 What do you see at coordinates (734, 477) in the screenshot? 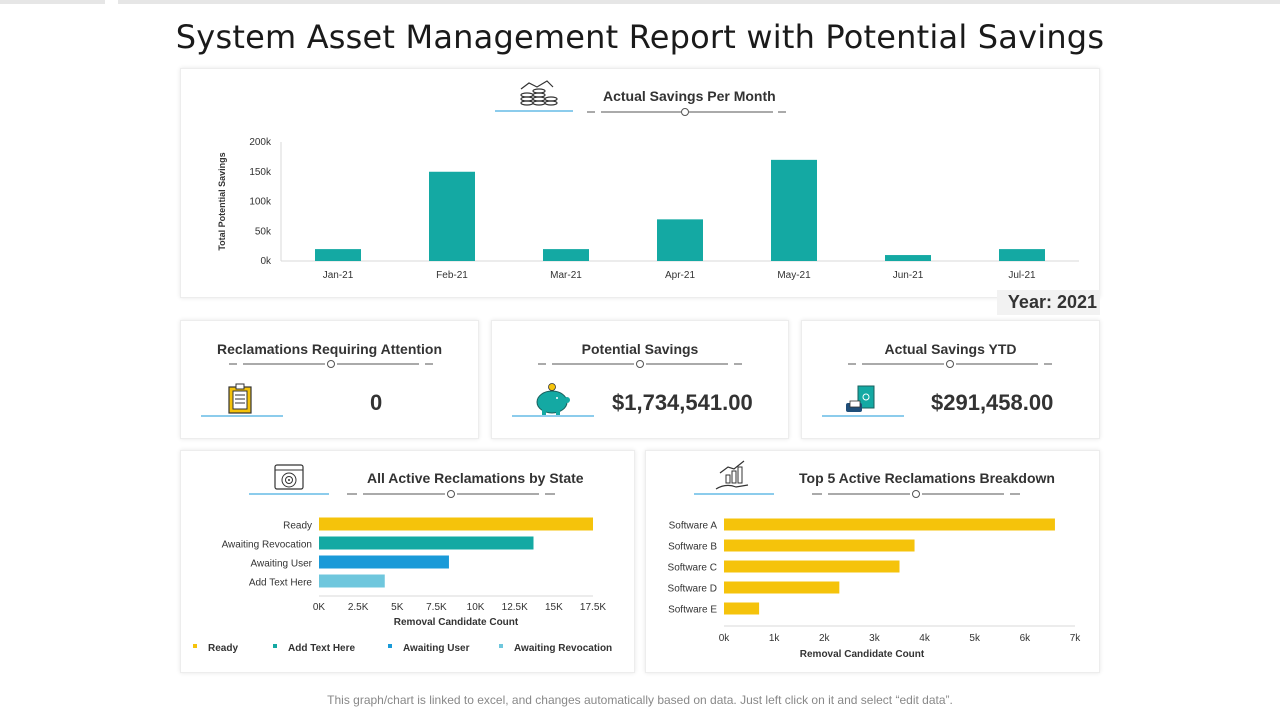
I see `growth-hand-icon` at bounding box center [734, 477].